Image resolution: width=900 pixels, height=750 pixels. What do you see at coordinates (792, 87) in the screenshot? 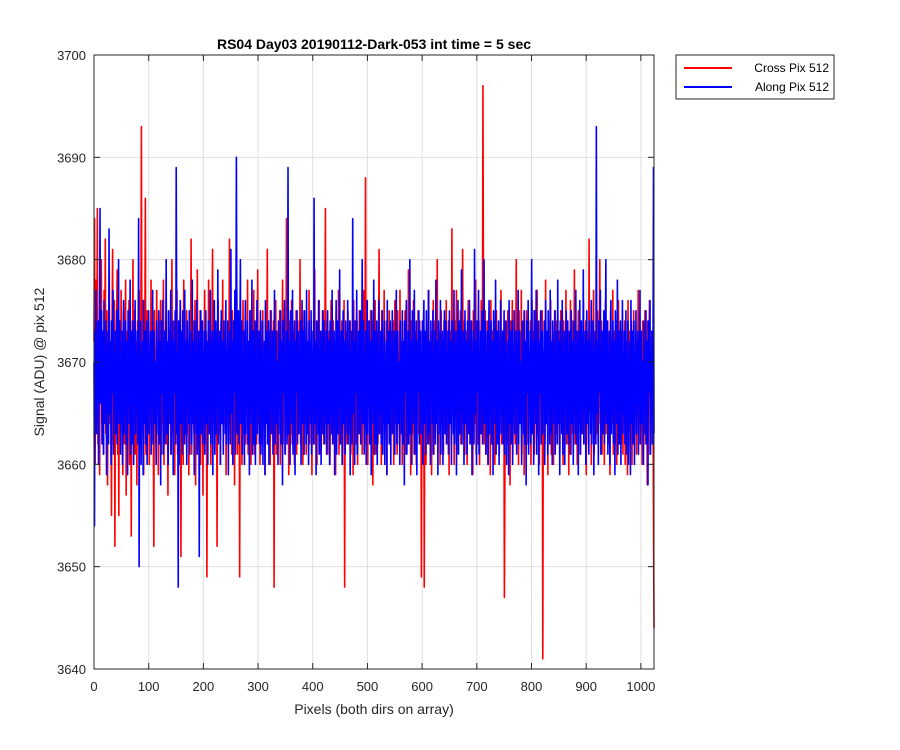
I see `legend-label-along: Along Pix 512` at bounding box center [792, 87].